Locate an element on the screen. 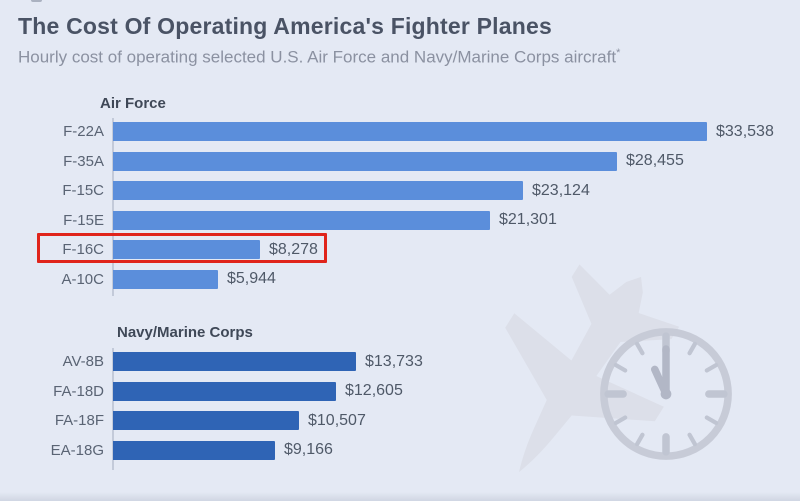 Image resolution: width=800 pixels, height=501 pixels. cost-value: $33,538 is located at coordinates (745, 131).